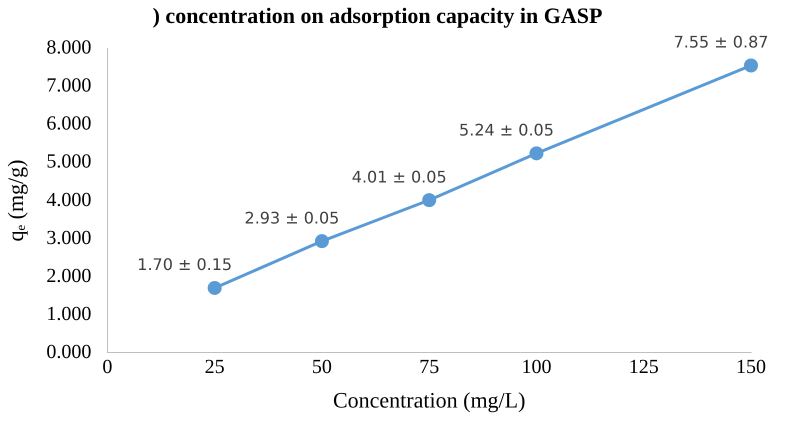 This screenshot has width=785, height=423. Describe the element at coordinates (751, 367) in the screenshot. I see `x-tick-label: 150` at that location.